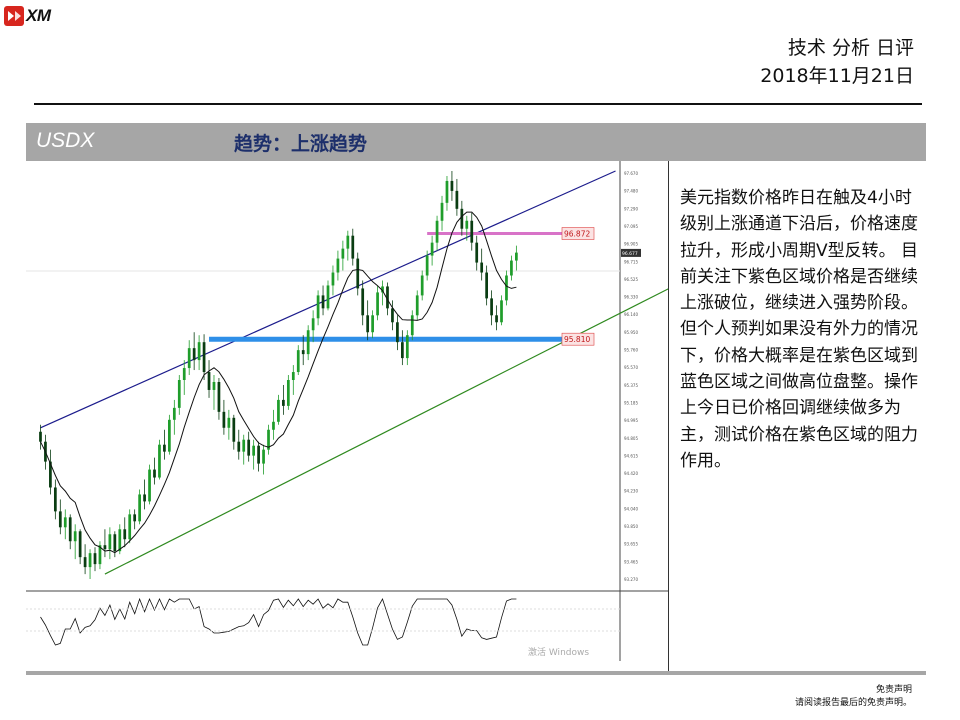 This screenshot has width=960, height=720. Describe the element at coordinates (65, 140) in the screenshot. I see `instrument-symbol: USDX` at that location.